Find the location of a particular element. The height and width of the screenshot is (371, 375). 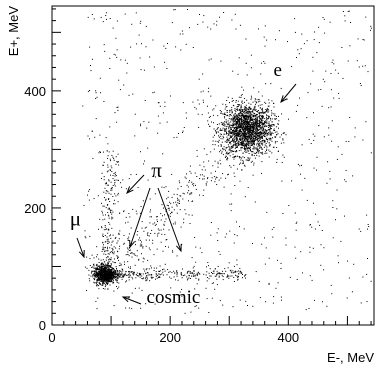

y-tick-label: 400 is located at coordinates (35, 91).